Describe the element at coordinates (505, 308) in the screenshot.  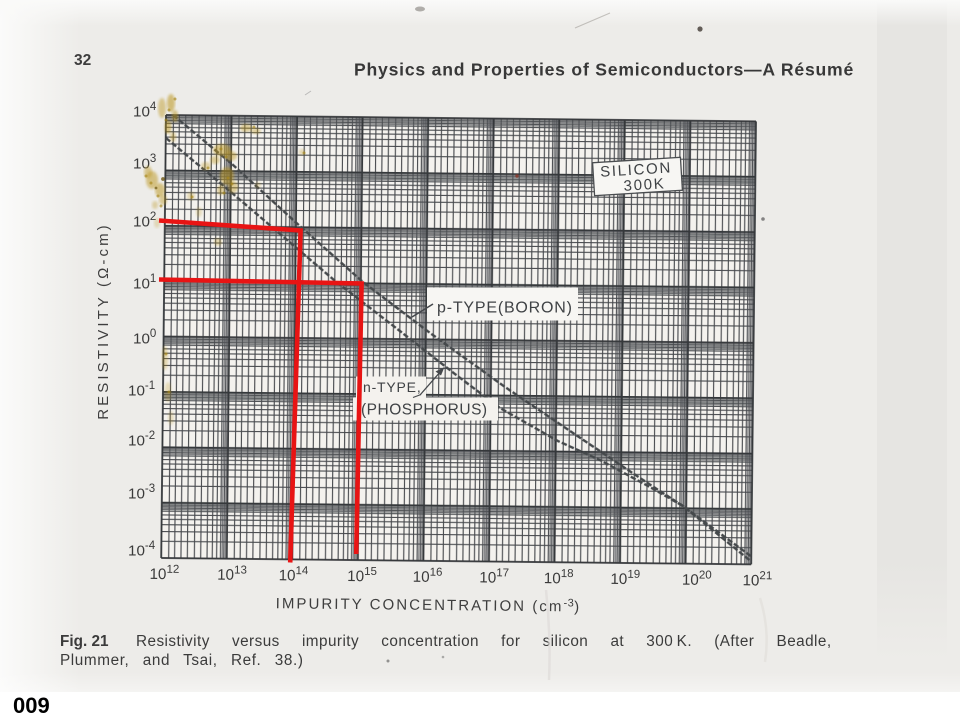
I see `svg-text: p-TYPE(BORON)` at that location.